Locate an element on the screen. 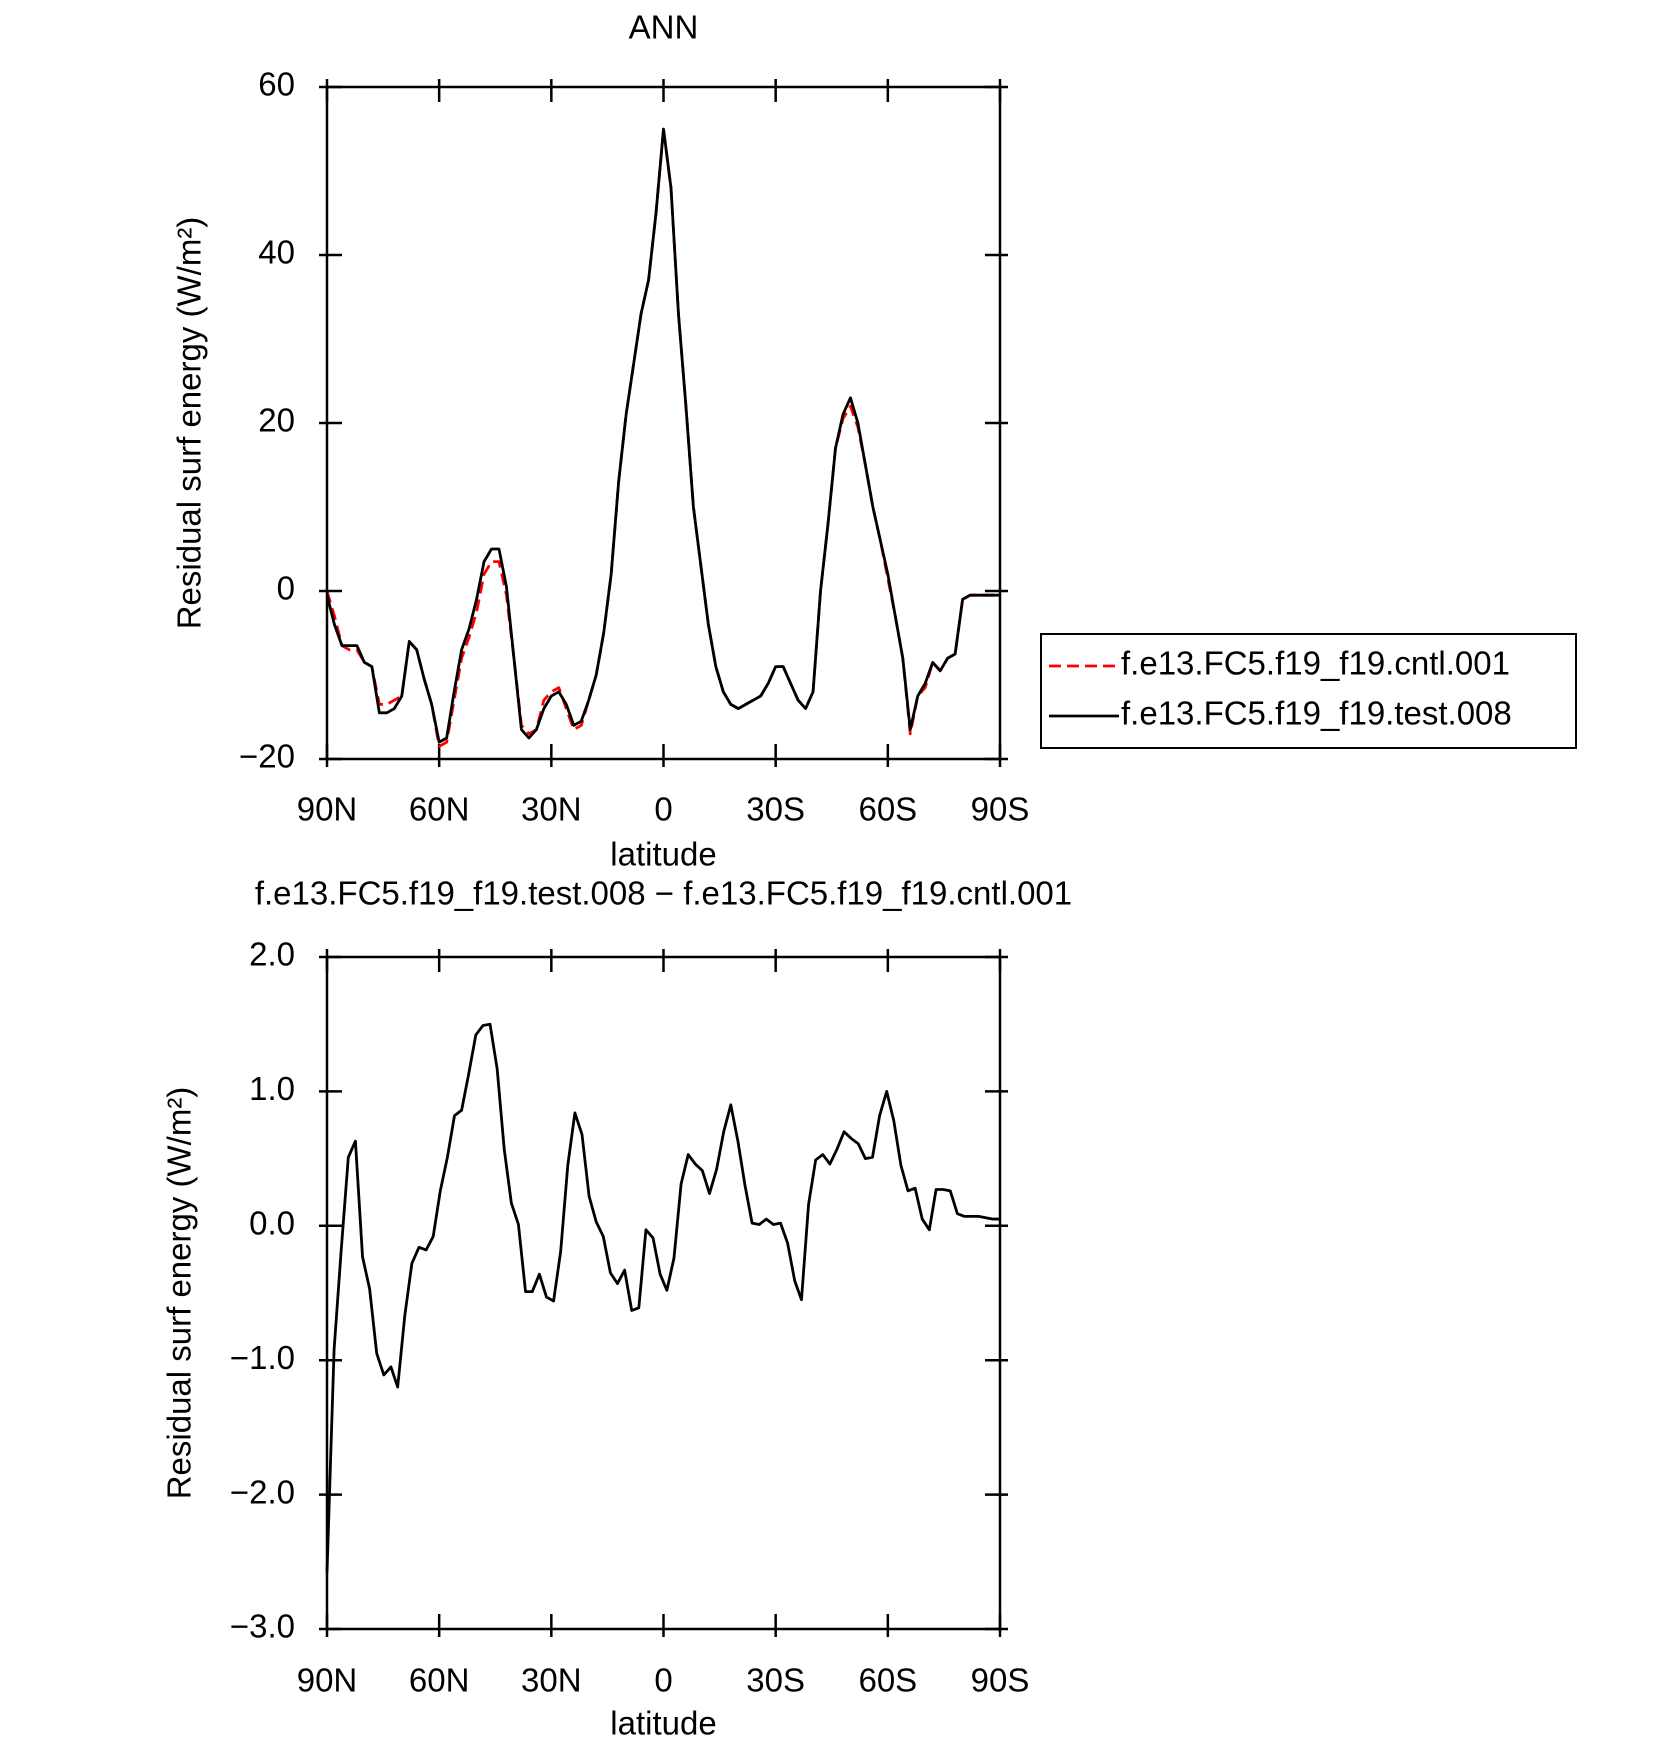 The width and height of the screenshot is (1674, 1741). y-tick-label: 40 is located at coordinates (276, 252).